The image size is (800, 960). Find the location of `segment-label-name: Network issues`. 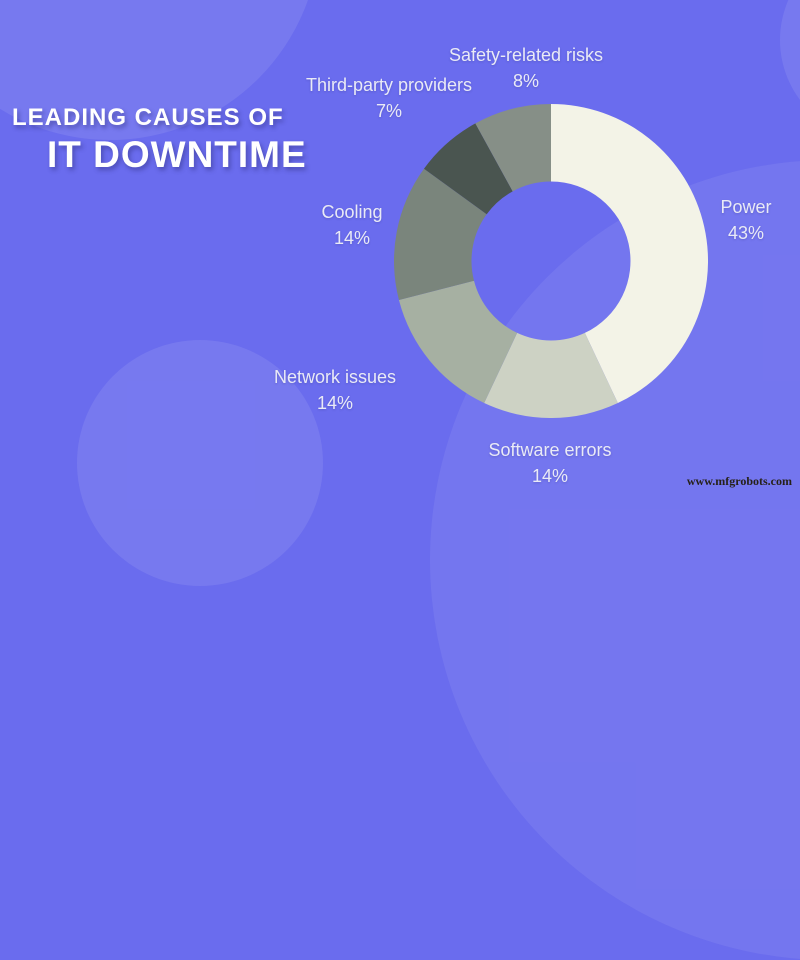

segment-label-name: Network issues is located at coordinates (335, 377).